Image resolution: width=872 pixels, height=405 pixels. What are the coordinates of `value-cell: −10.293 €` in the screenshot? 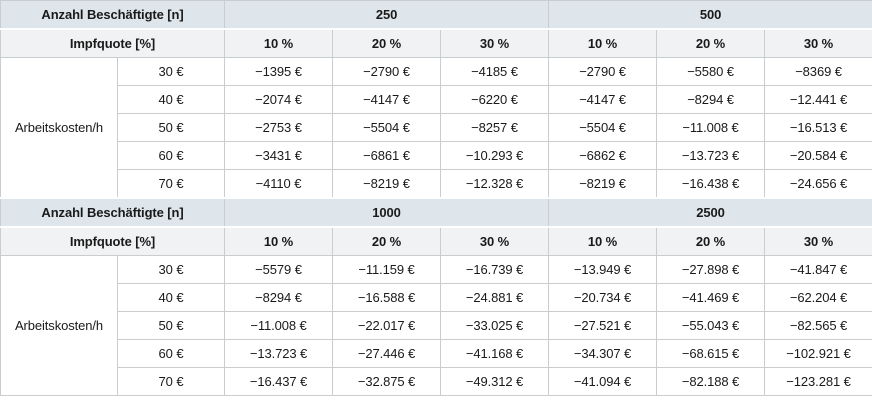 It's located at (494, 155).